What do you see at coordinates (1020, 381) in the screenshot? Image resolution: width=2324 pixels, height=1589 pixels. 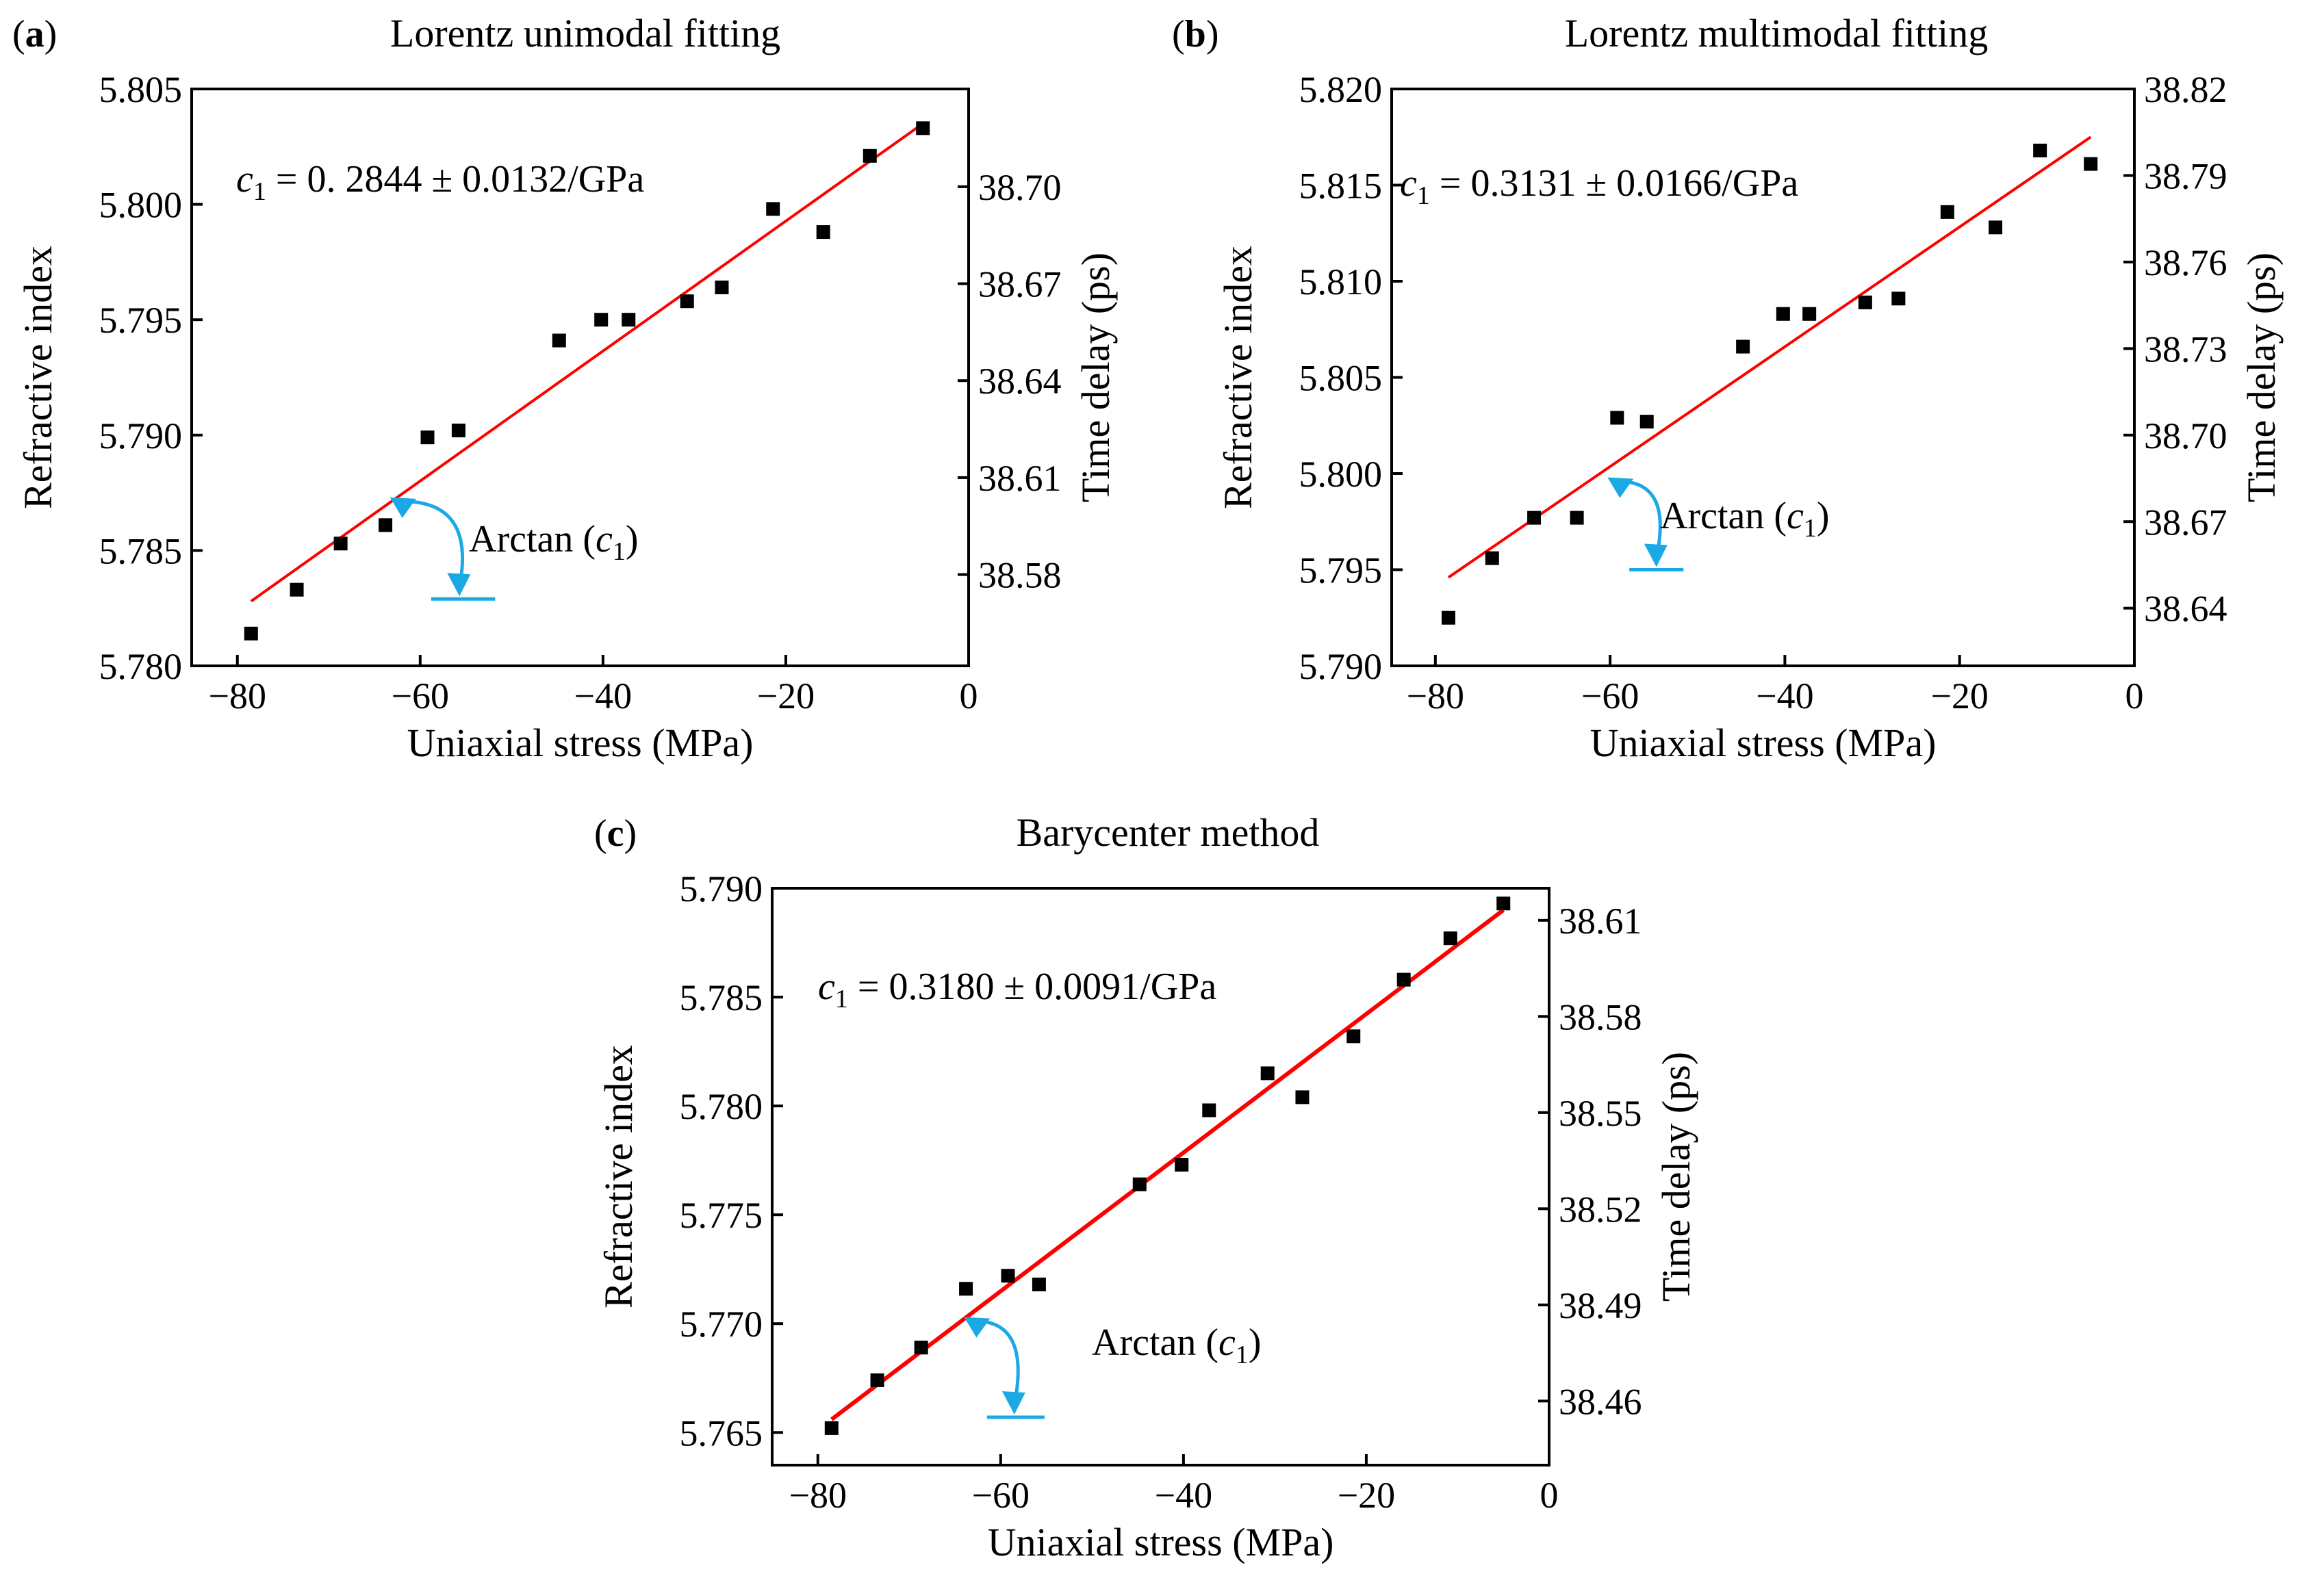 I see `y2-tick-label: 38.64` at bounding box center [1020, 381].